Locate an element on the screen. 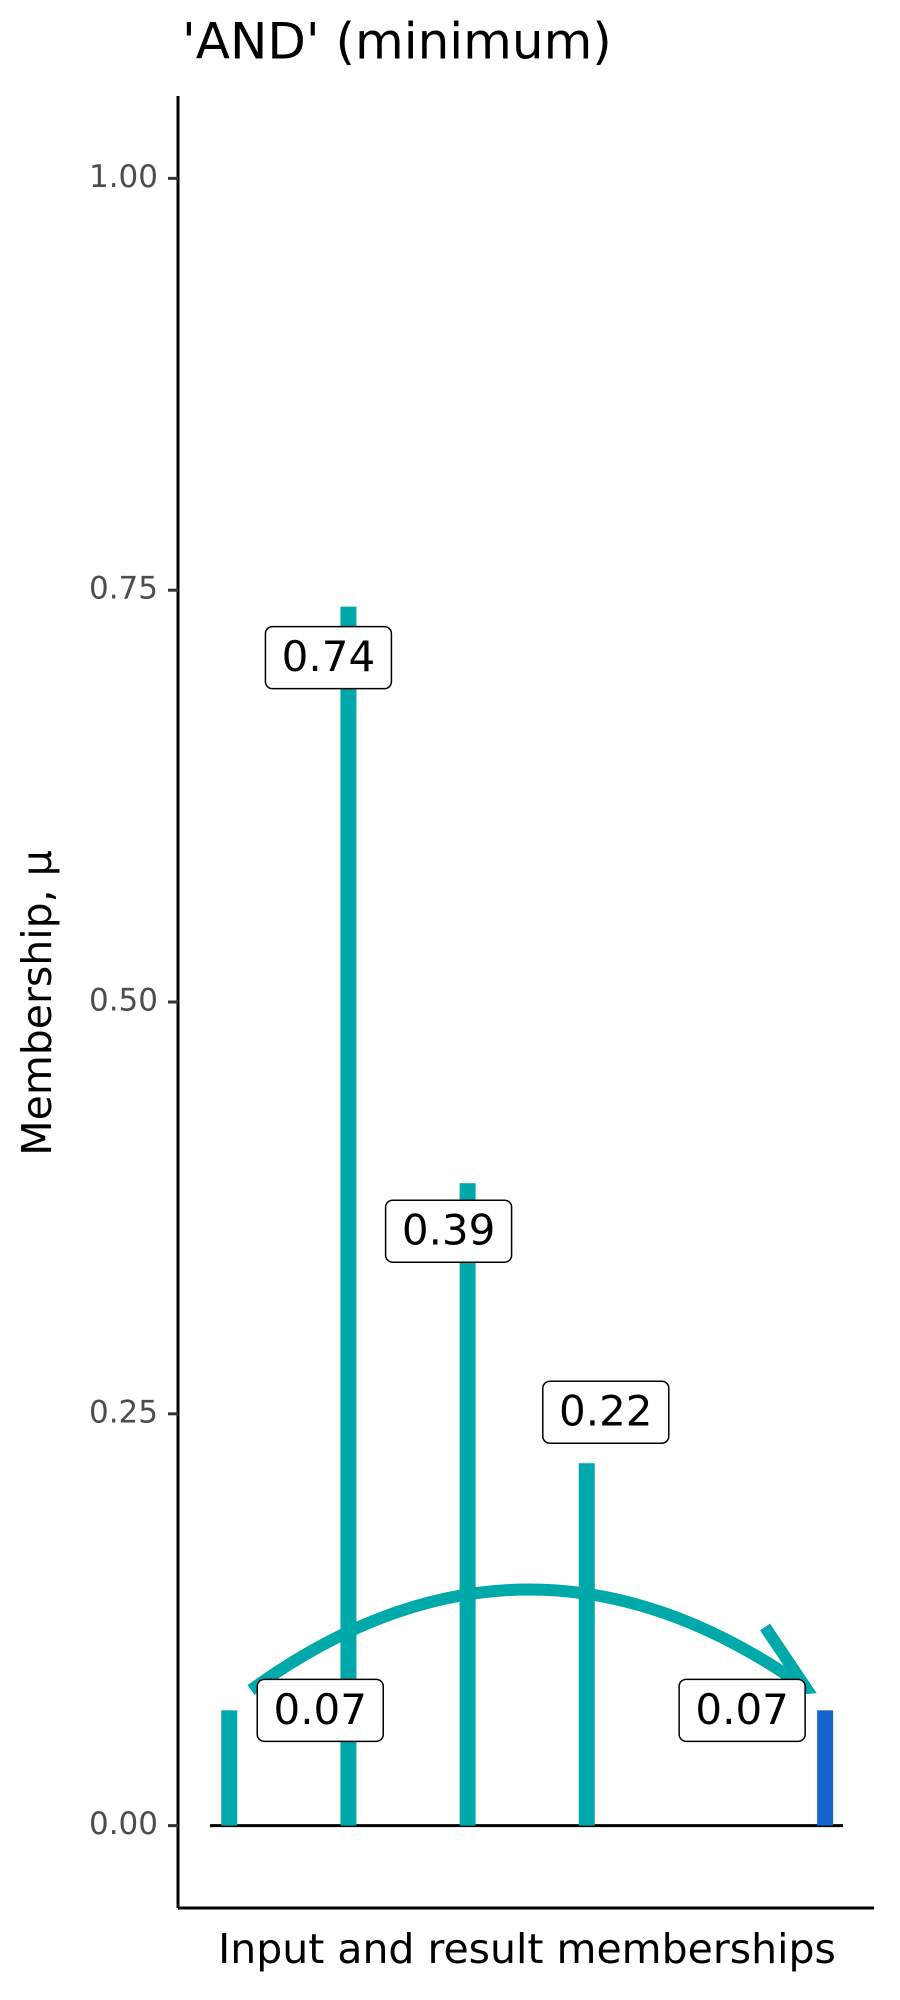  value-label: 0.74 is located at coordinates (329, 656).